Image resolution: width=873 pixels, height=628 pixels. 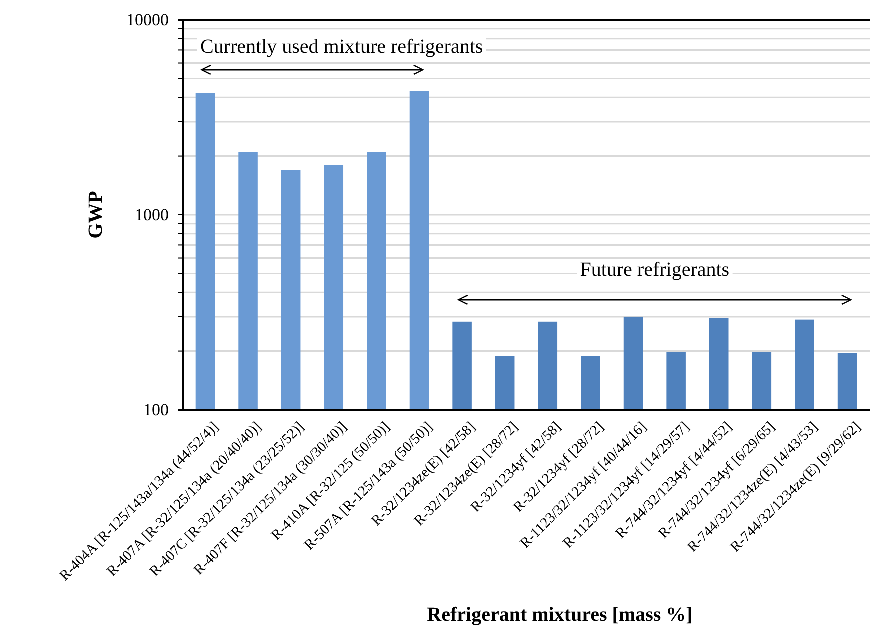 What do you see at coordinates (342, 47) in the screenshot?
I see `annotation: Currently used mixture refrigerants` at bounding box center [342, 47].